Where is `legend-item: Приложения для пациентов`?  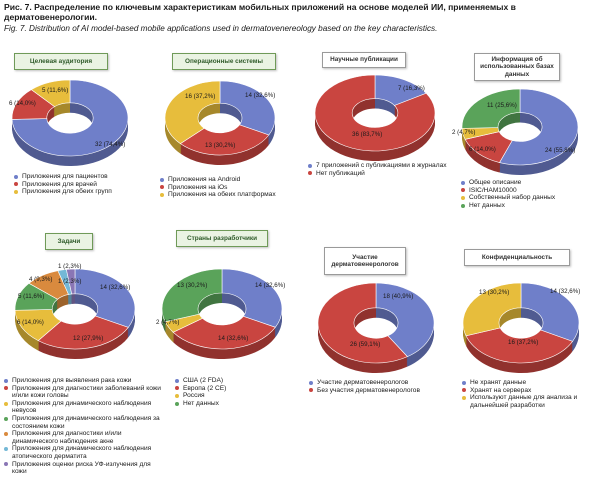
legend-item: Приложения для пациентов is located at coordinates (84, 177).